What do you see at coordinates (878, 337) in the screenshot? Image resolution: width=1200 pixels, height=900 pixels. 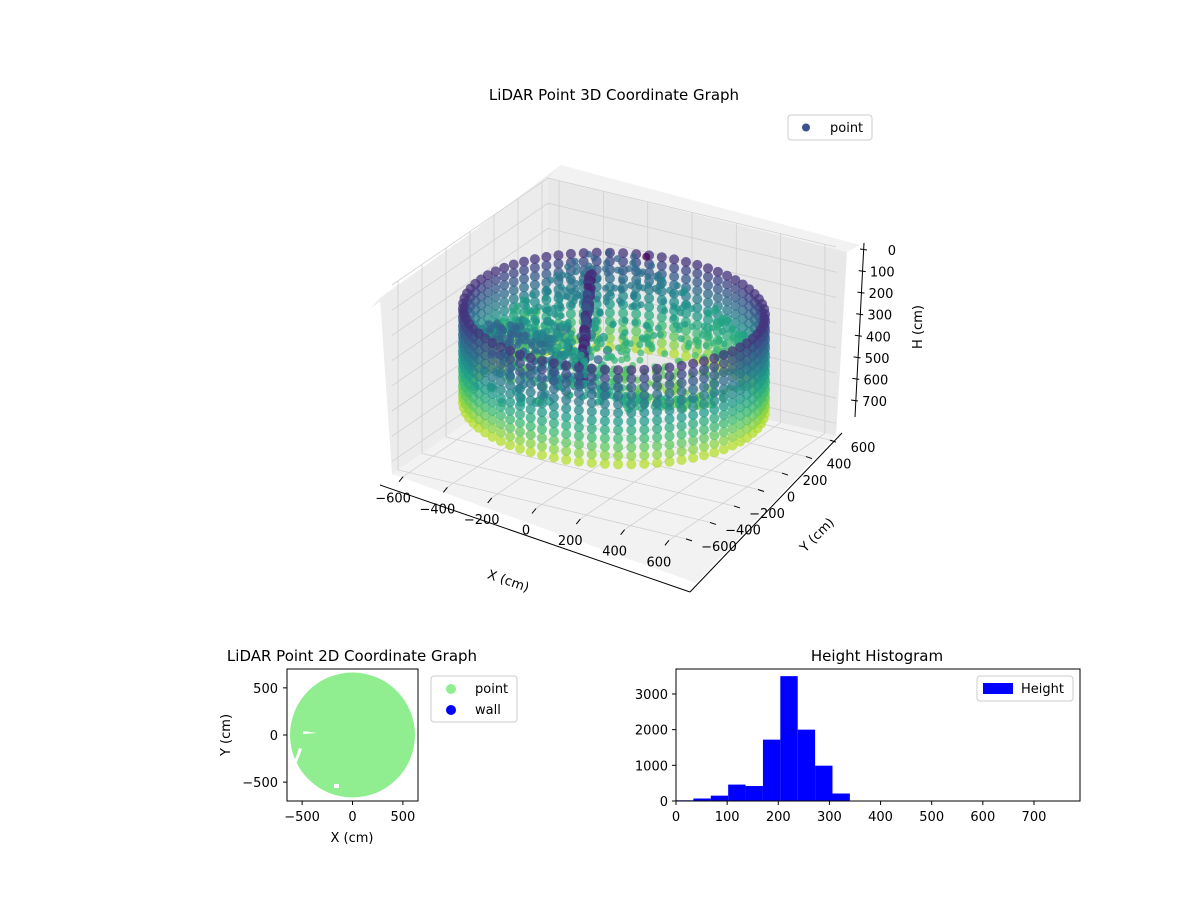 I see `z-tick-label: 400` at bounding box center [878, 337].